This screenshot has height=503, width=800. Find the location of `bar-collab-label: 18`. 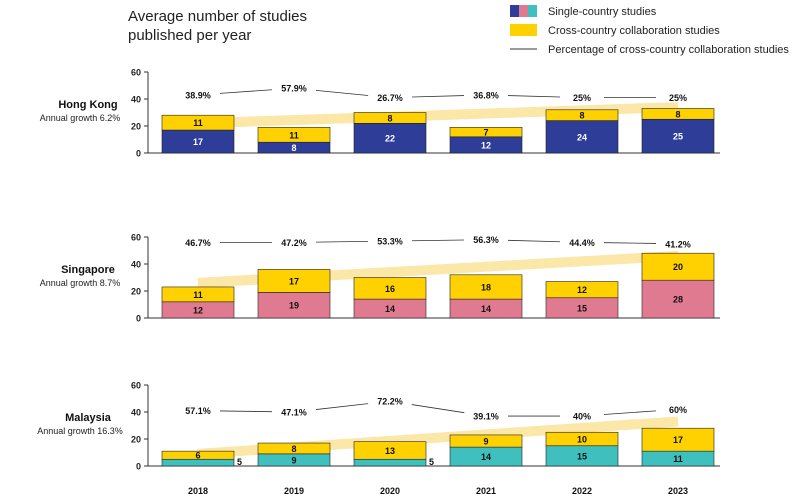

bar-collab-label: 18 is located at coordinates (486, 287).